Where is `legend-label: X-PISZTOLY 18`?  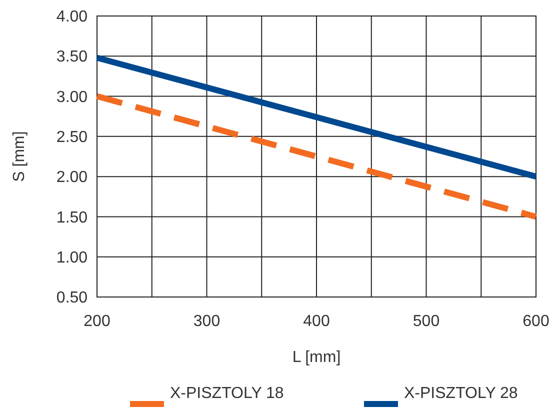 legend-label: X-PISZTOLY 18 is located at coordinates (227, 393).